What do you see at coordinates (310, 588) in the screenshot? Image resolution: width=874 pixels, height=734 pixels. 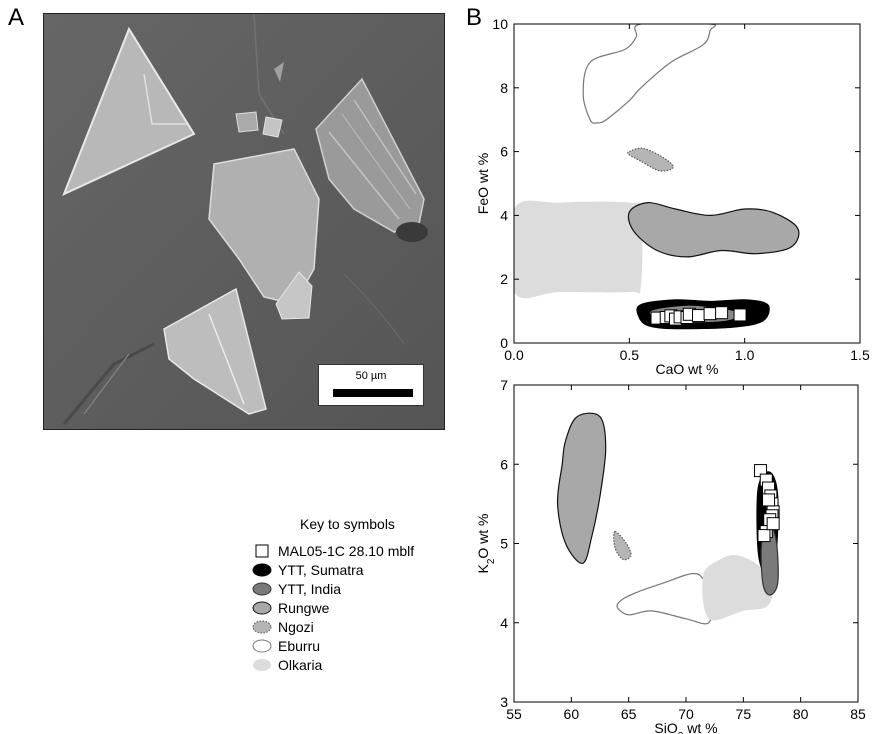 I see `key-item-label: YTT, India` at bounding box center [310, 588].